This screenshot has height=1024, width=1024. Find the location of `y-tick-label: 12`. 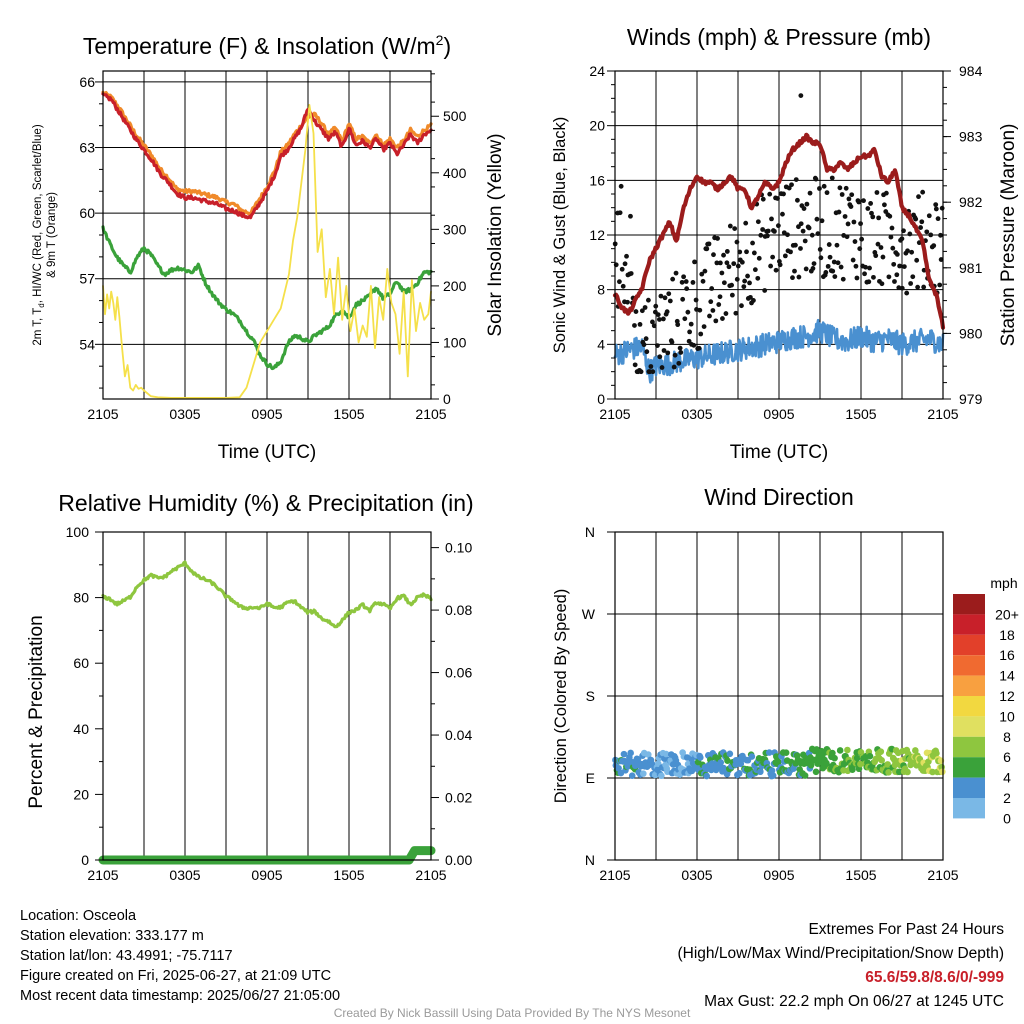

y-tick-label: 12 is located at coordinates (597, 235).